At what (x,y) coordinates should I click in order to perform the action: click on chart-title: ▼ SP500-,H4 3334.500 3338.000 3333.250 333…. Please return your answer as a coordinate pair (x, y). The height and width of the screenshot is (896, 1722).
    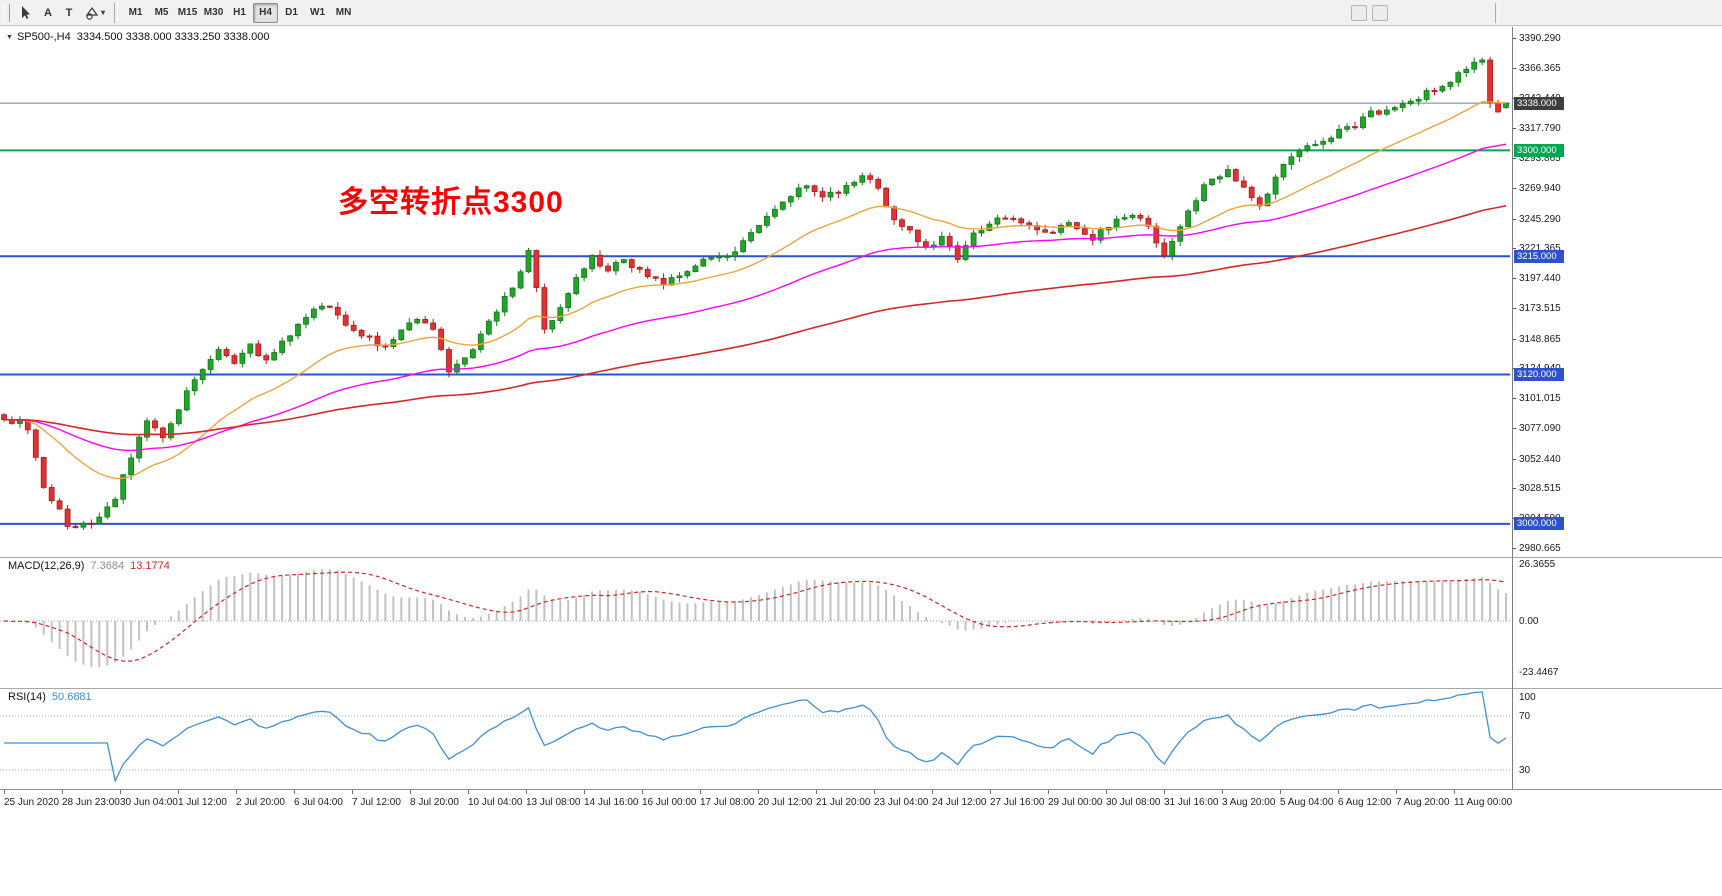
    Looking at the image, I should click on (140, 37).